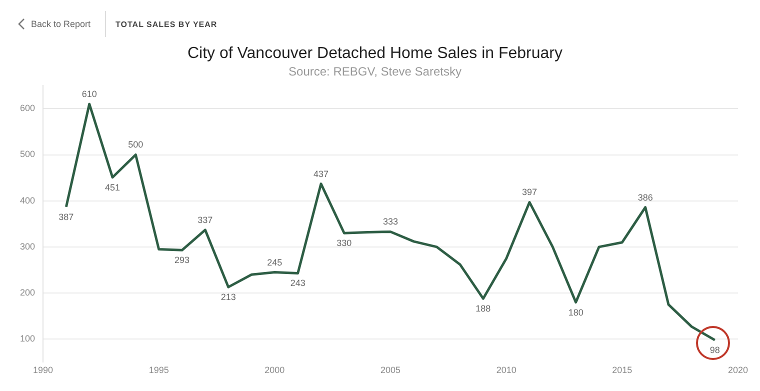  I want to click on data-label: 386, so click(645, 197).